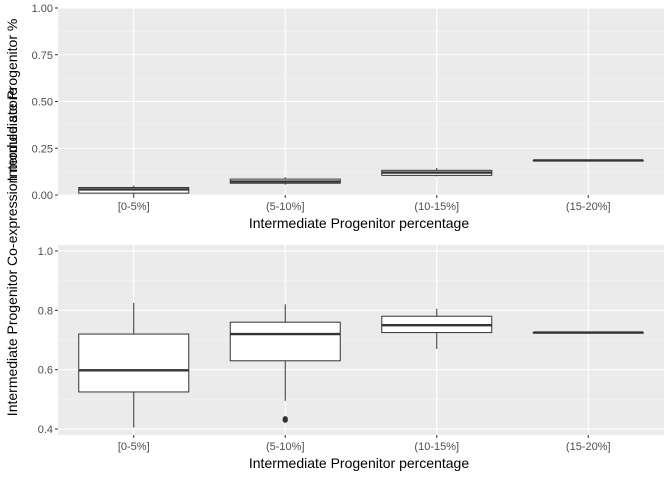 The height and width of the screenshot is (480, 672). What do you see at coordinates (45, 371) in the screenshot?
I see `y-tick-label: 0.6` at bounding box center [45, 371].